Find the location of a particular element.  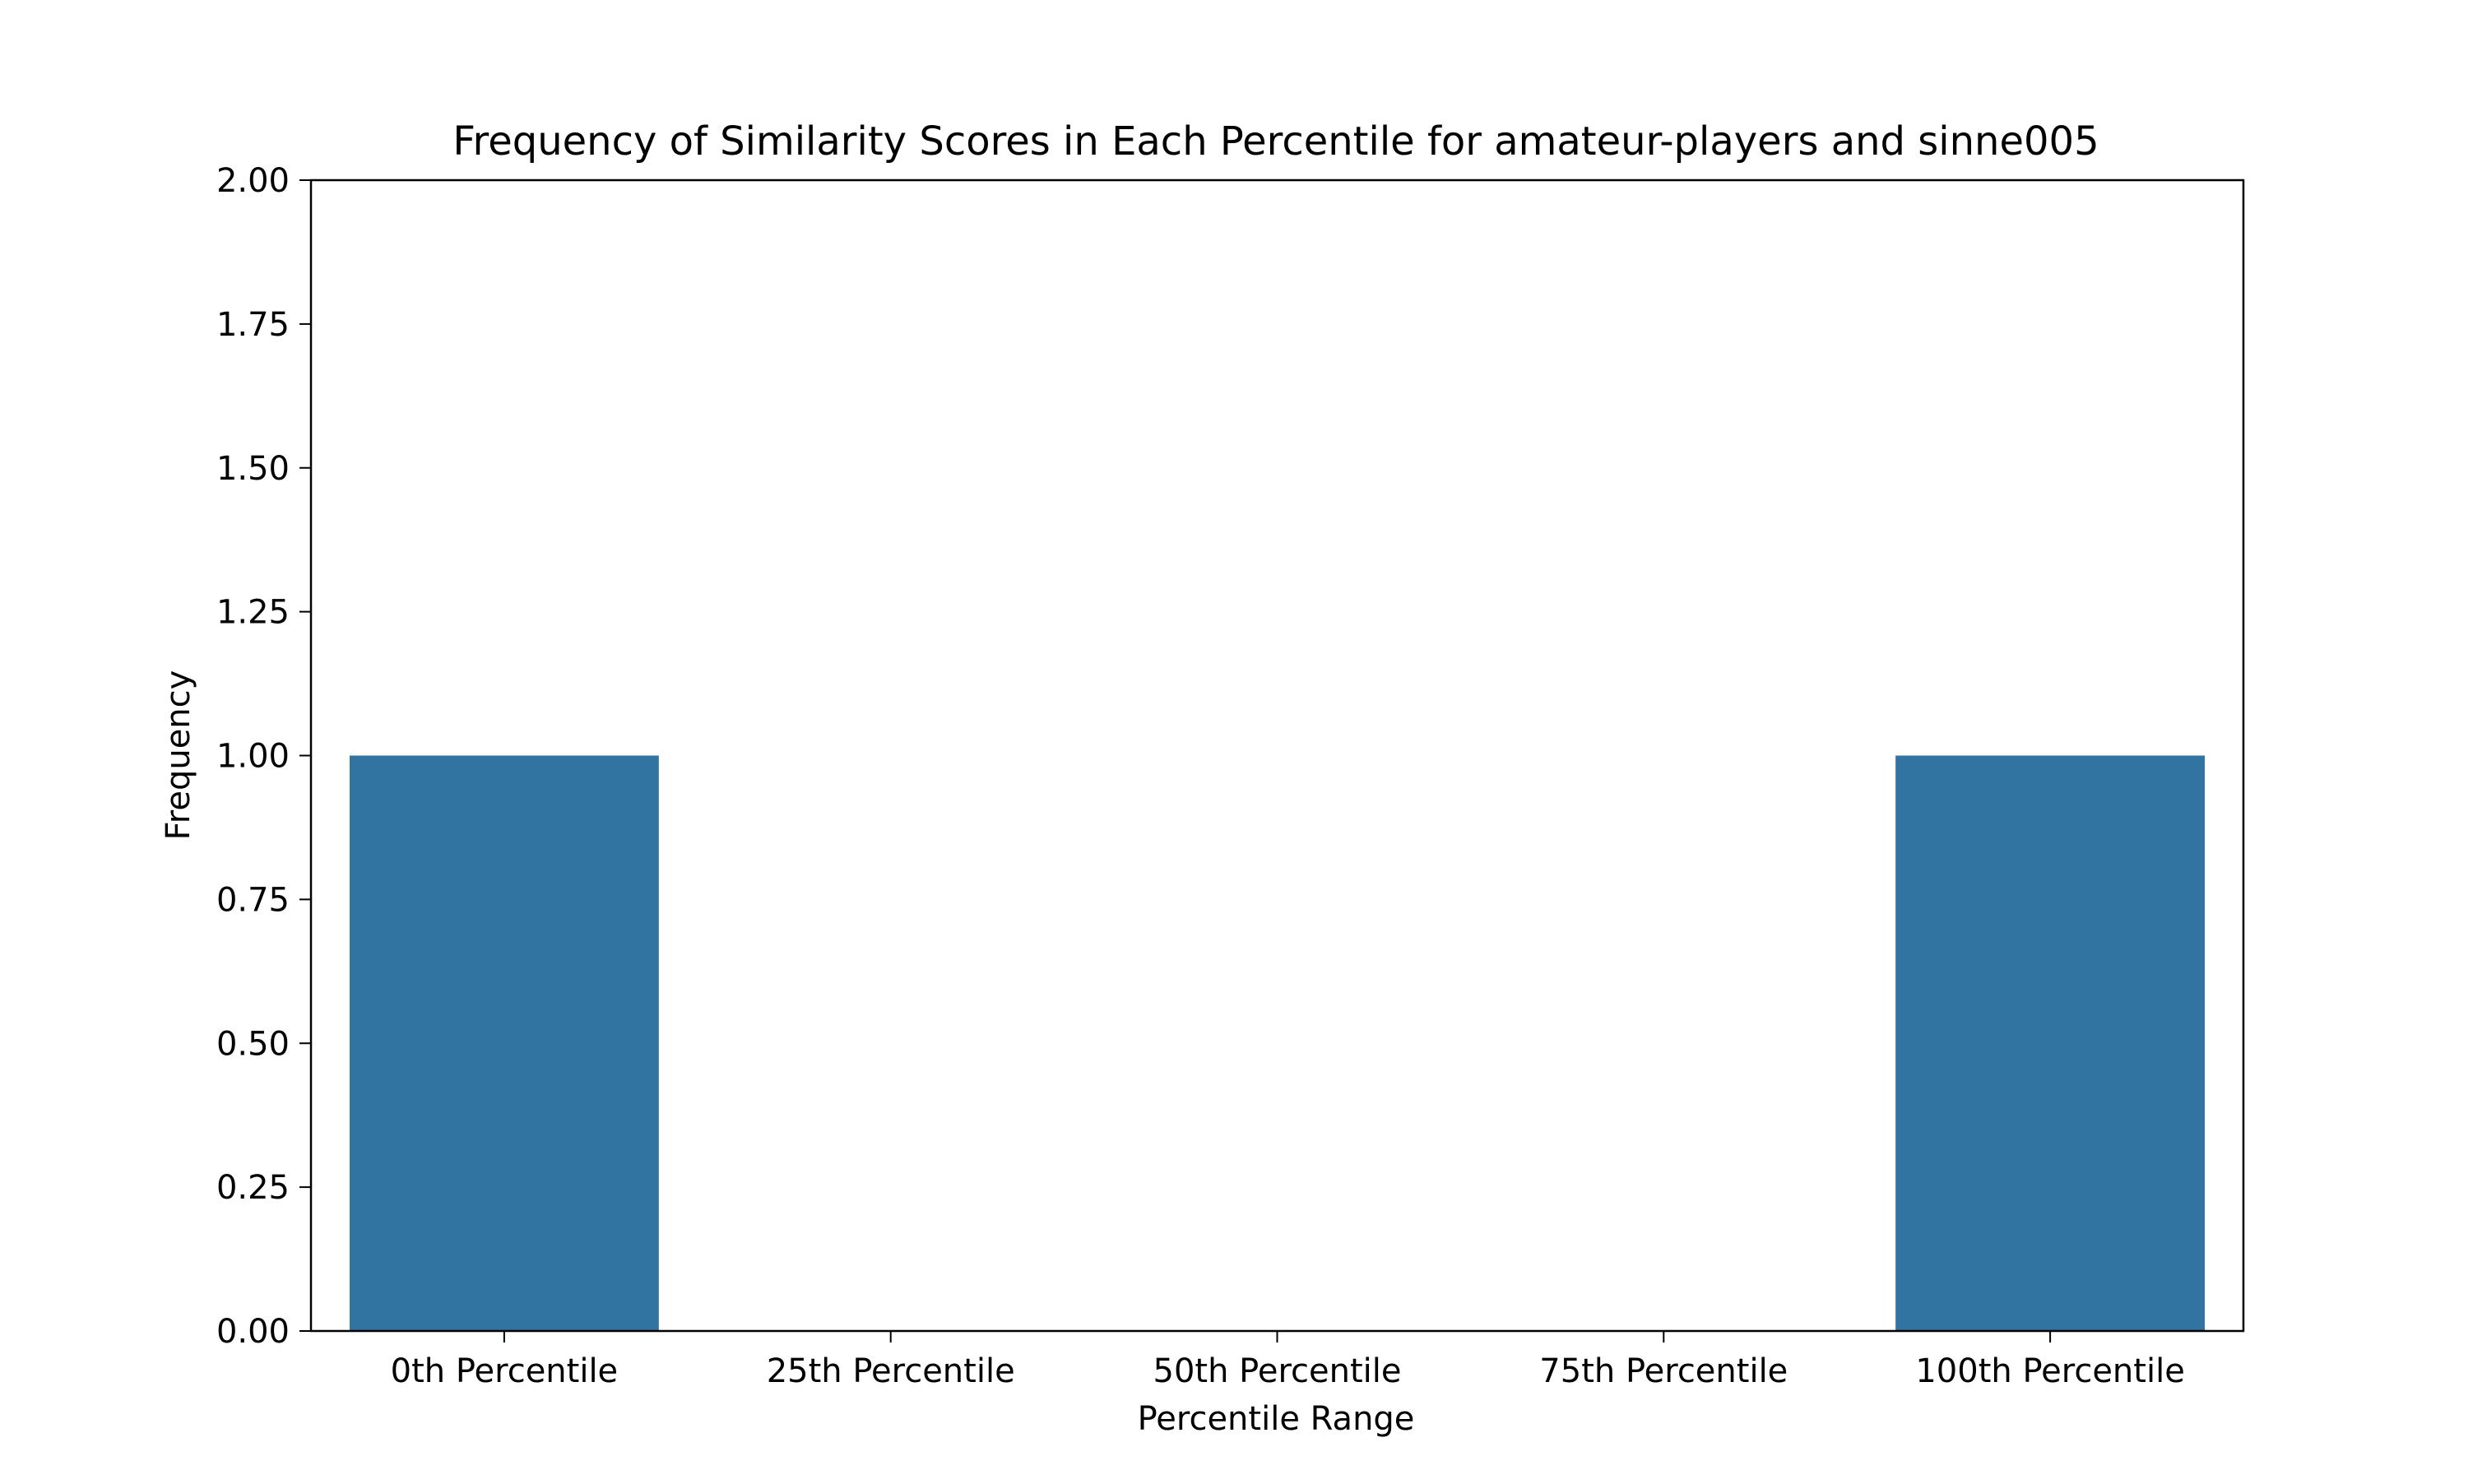

y-tick-label: 0.00 is located at coordinates (253, 1332).